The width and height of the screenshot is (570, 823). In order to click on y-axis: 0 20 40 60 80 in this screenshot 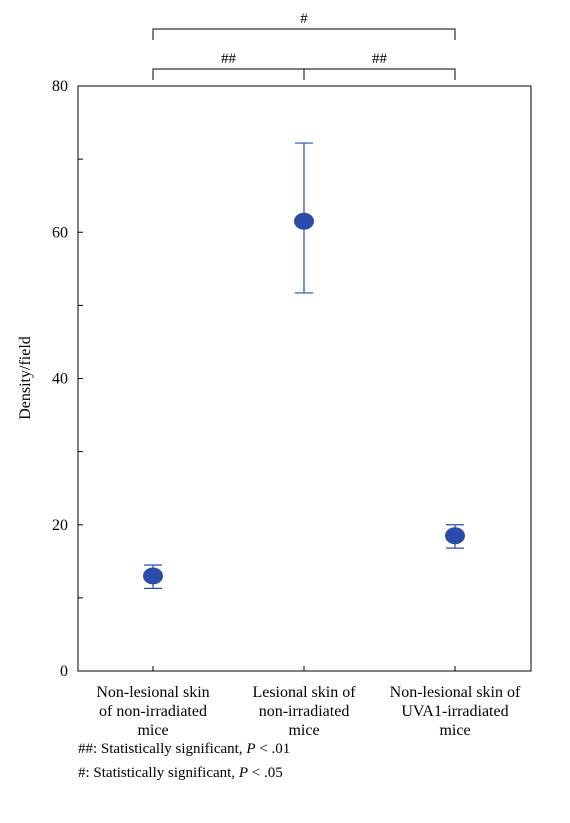, I will do `click(67, 379)`.